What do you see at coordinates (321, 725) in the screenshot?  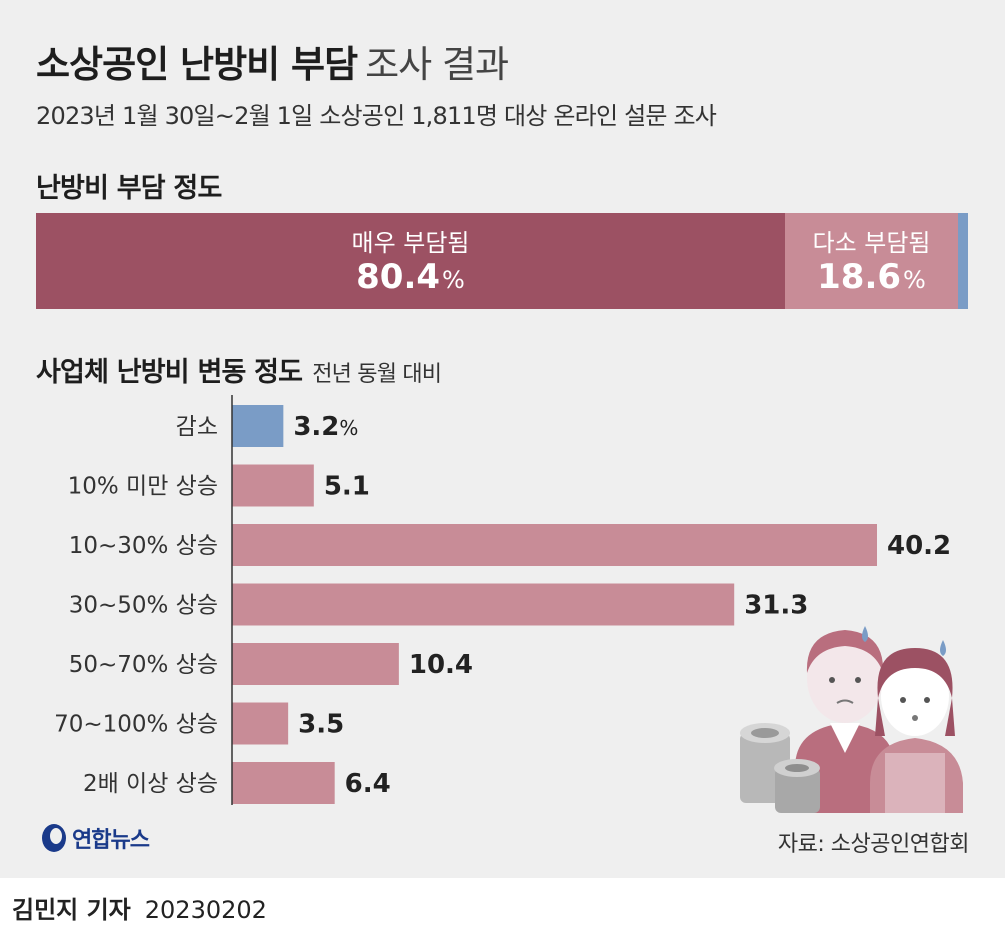 I see `value-label: 3.5` at bounding box center [321, 725].